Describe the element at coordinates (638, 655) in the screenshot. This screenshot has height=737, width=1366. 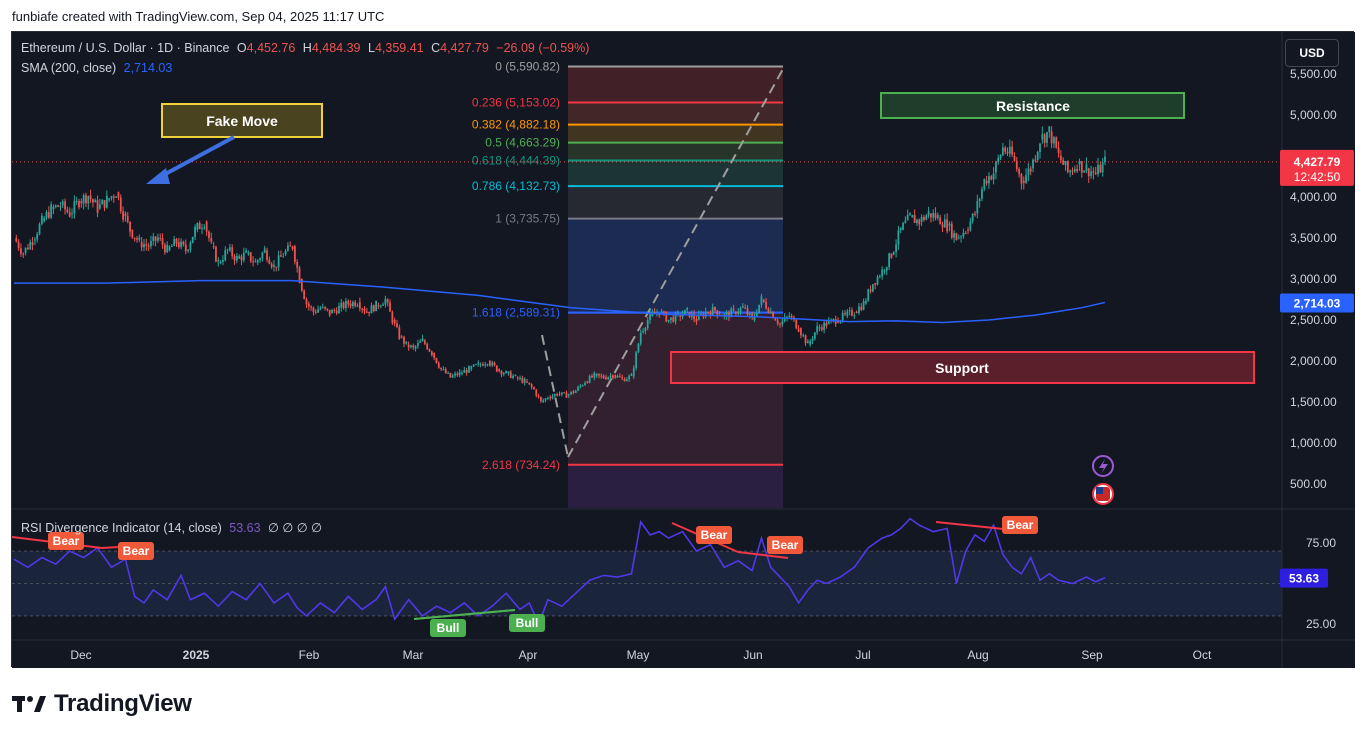
I see `time-axis-tick: May` at that location.